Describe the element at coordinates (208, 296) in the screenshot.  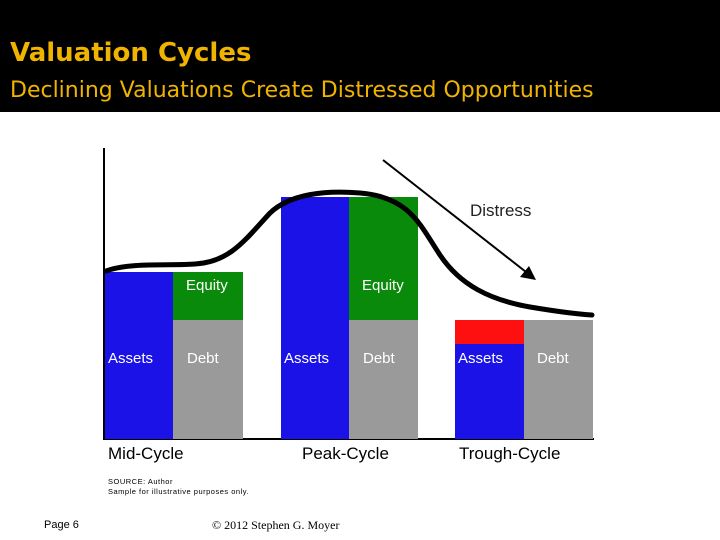
I see `mid-equity-bar` at that location.